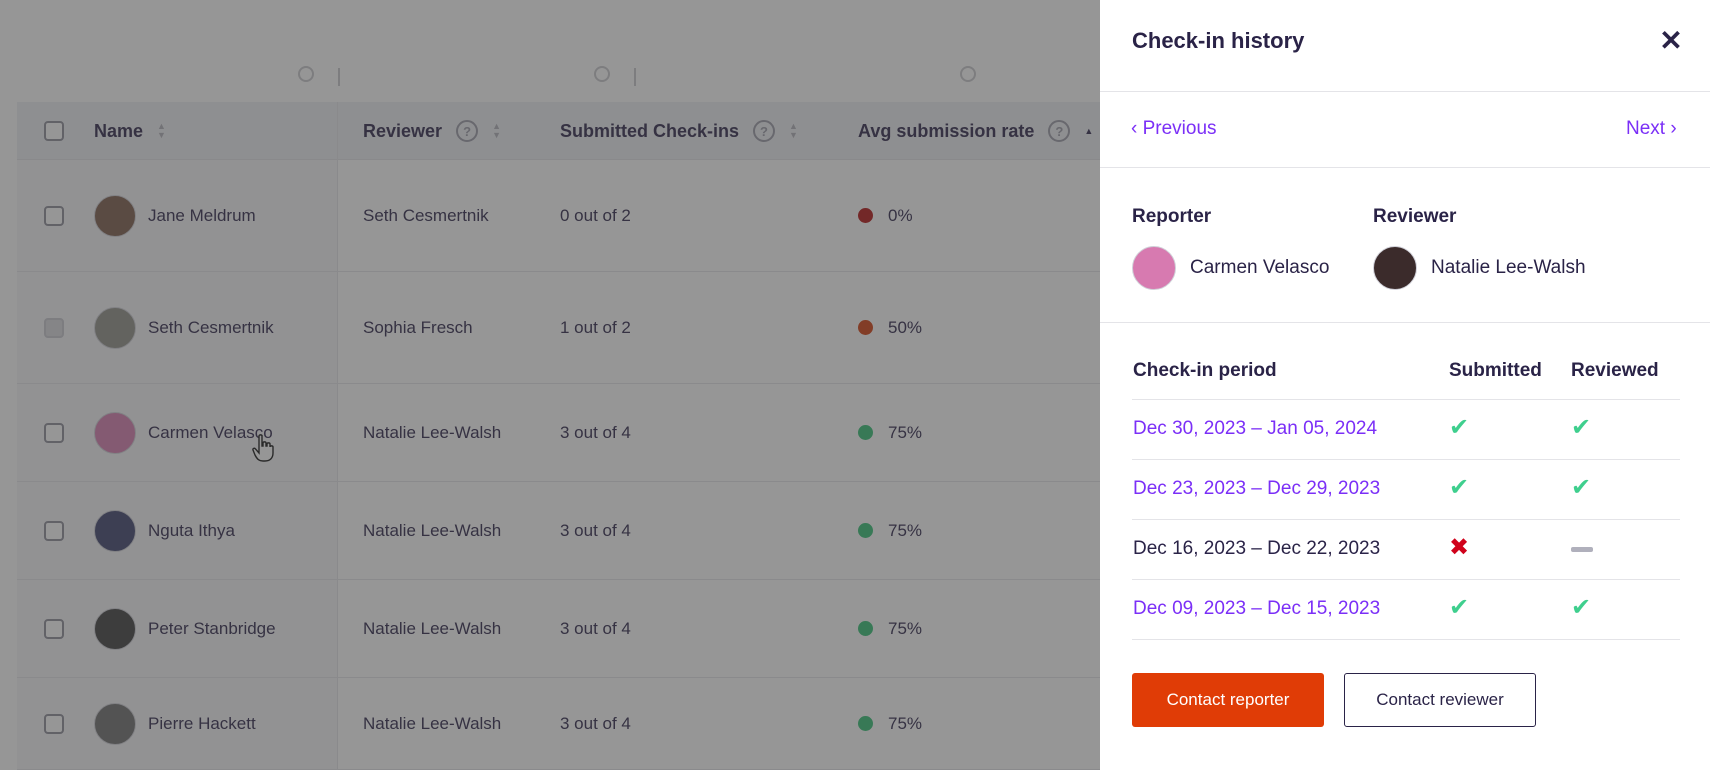  I want to click on period-header: Check-in period, so click(1205, 370).